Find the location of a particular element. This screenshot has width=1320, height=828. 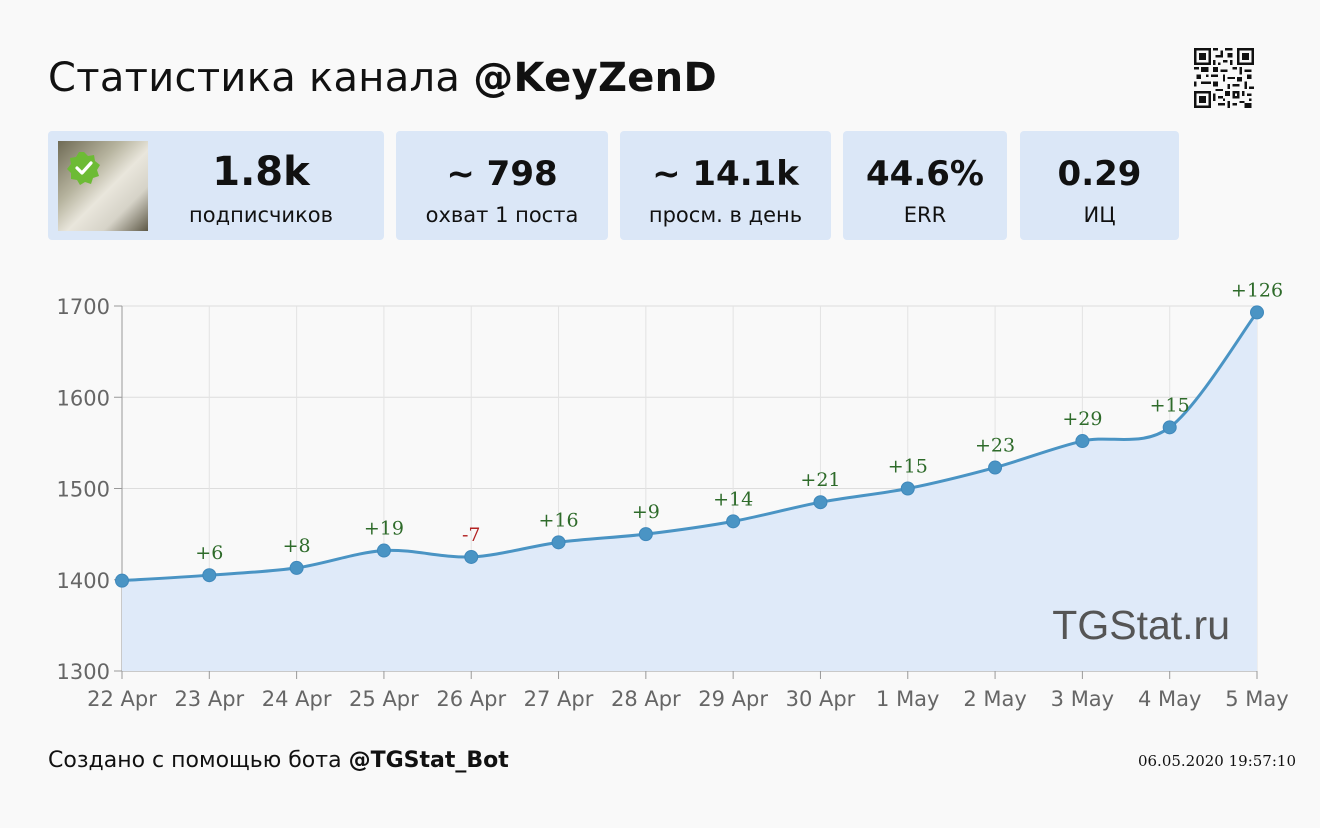

timestamp: 06.05.2020 19:57:10 is located at coordinates (1216, 761).